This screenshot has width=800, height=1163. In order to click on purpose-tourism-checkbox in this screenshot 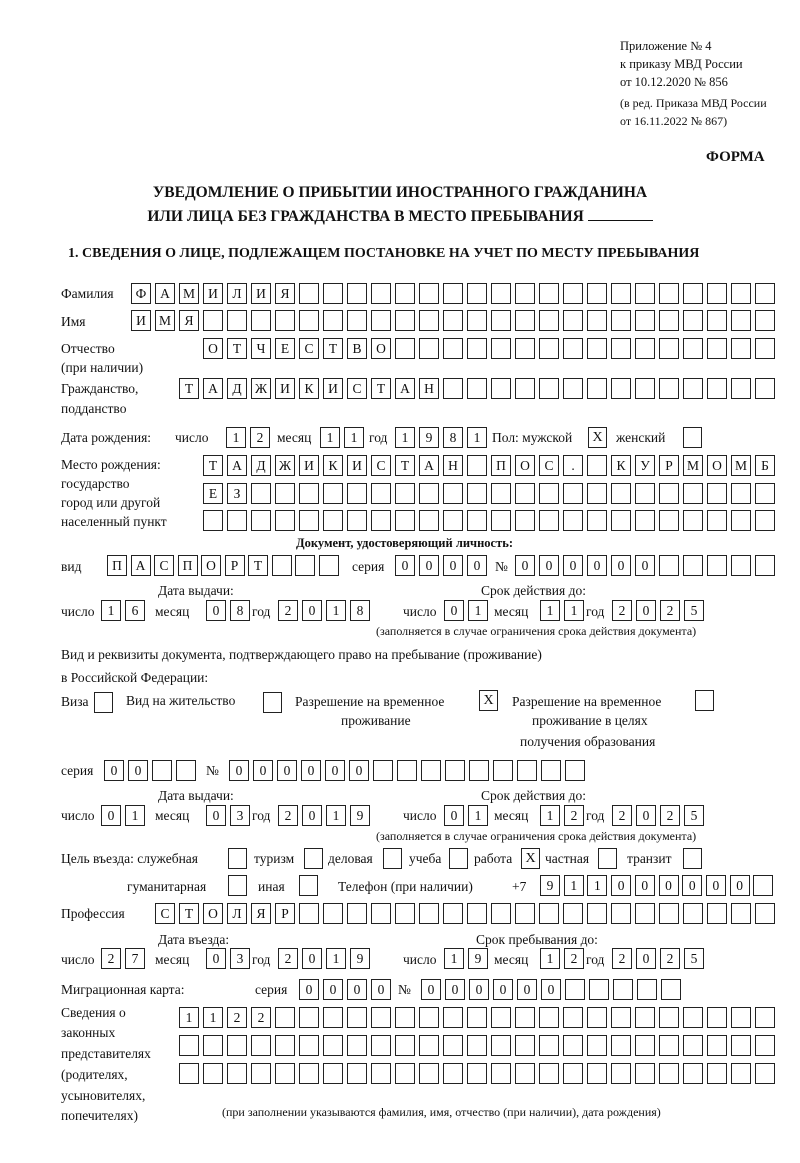, I will do `click(313, 858)`.